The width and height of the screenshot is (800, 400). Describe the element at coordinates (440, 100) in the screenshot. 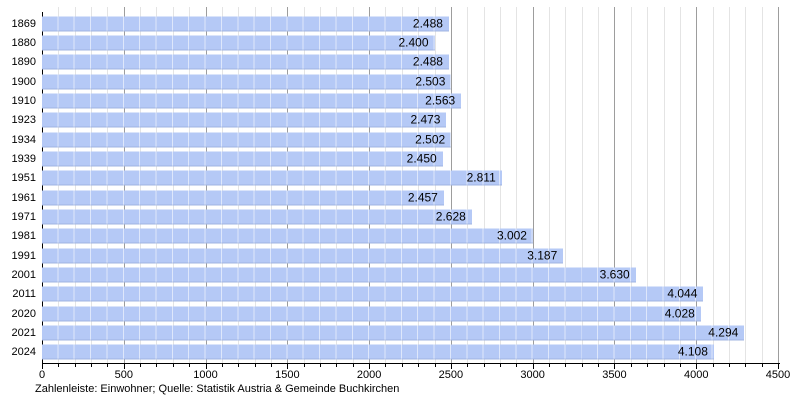

I see `bar-value-label: 2.563` at that location.